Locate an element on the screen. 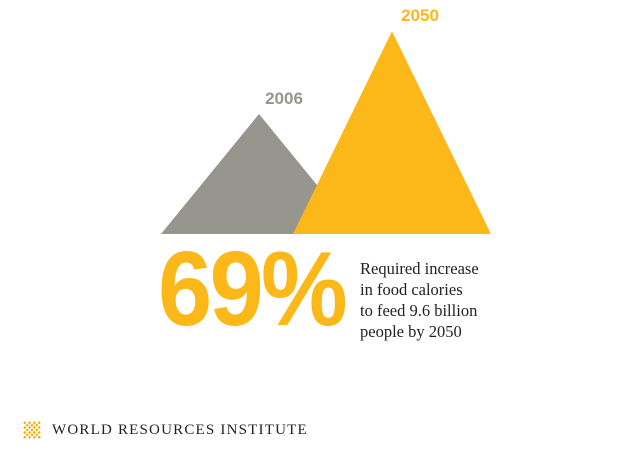 The image size is (640, 454). caption-line: to feed 9.6 billion is located at coordinates (419, 310).